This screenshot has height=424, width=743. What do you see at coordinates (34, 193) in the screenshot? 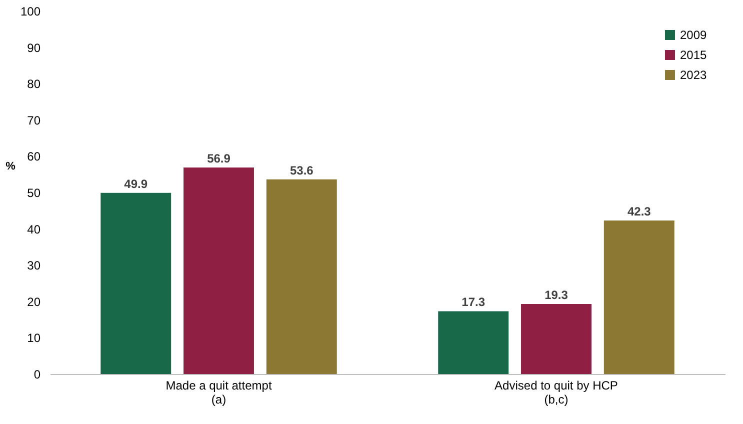
I see `y-tick-label: 50` at bounding box center [34, 193].